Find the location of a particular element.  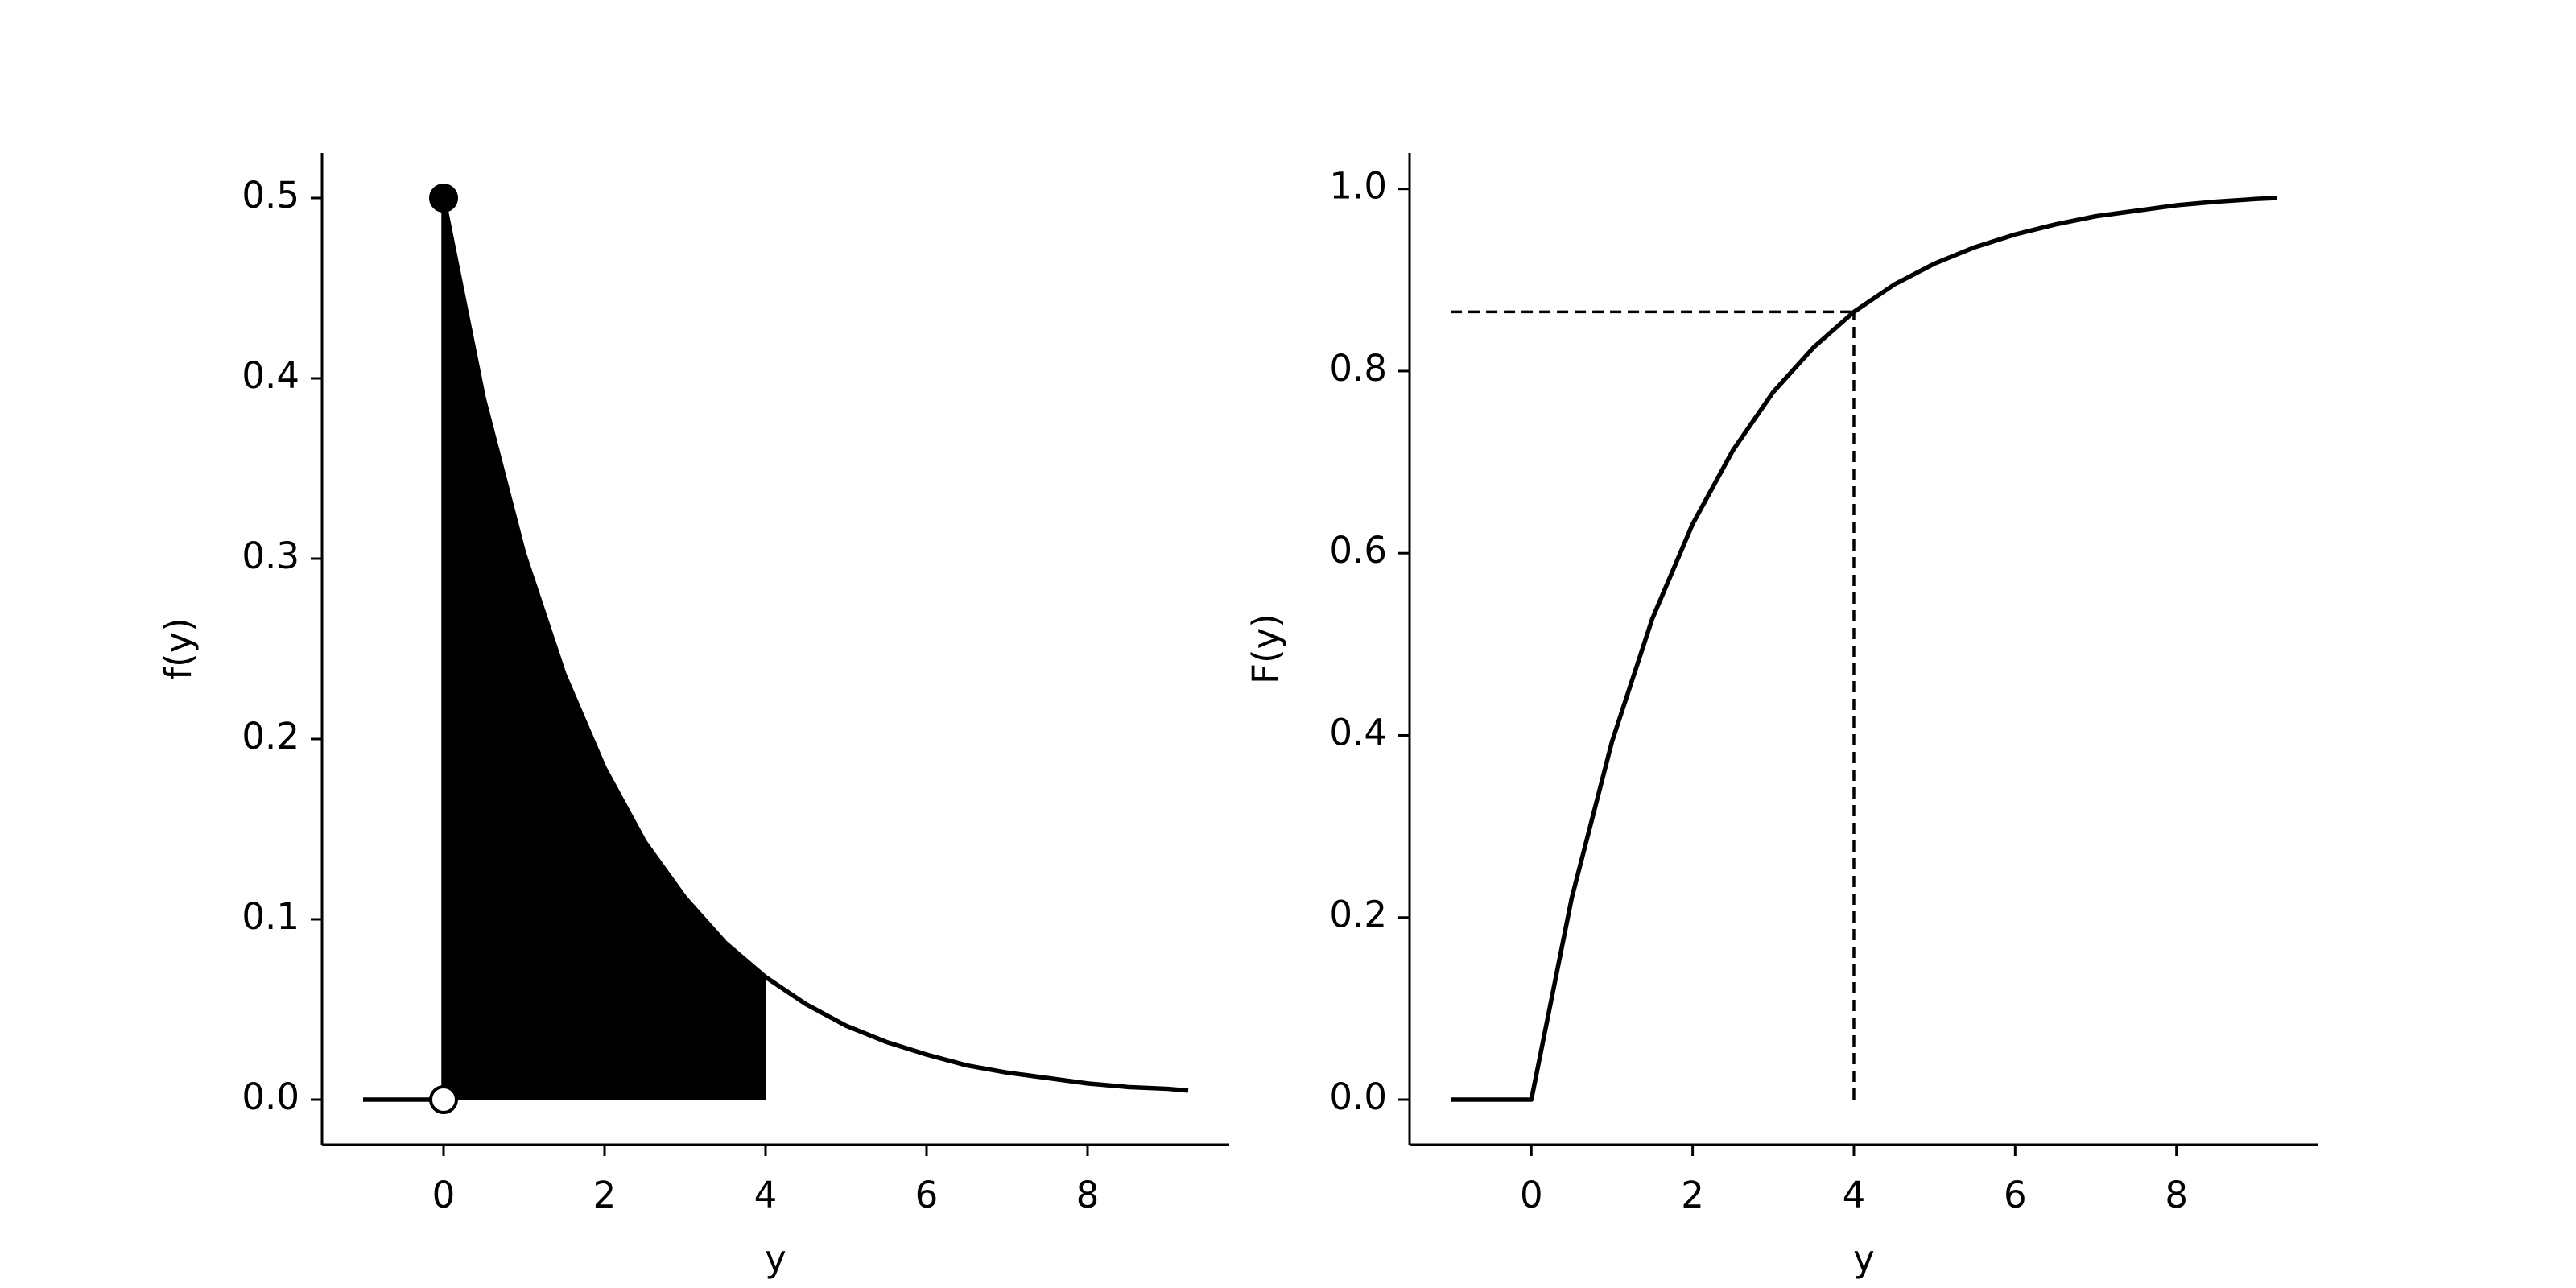

y-axis-label: f(y) is located at coordinates (178, 648).